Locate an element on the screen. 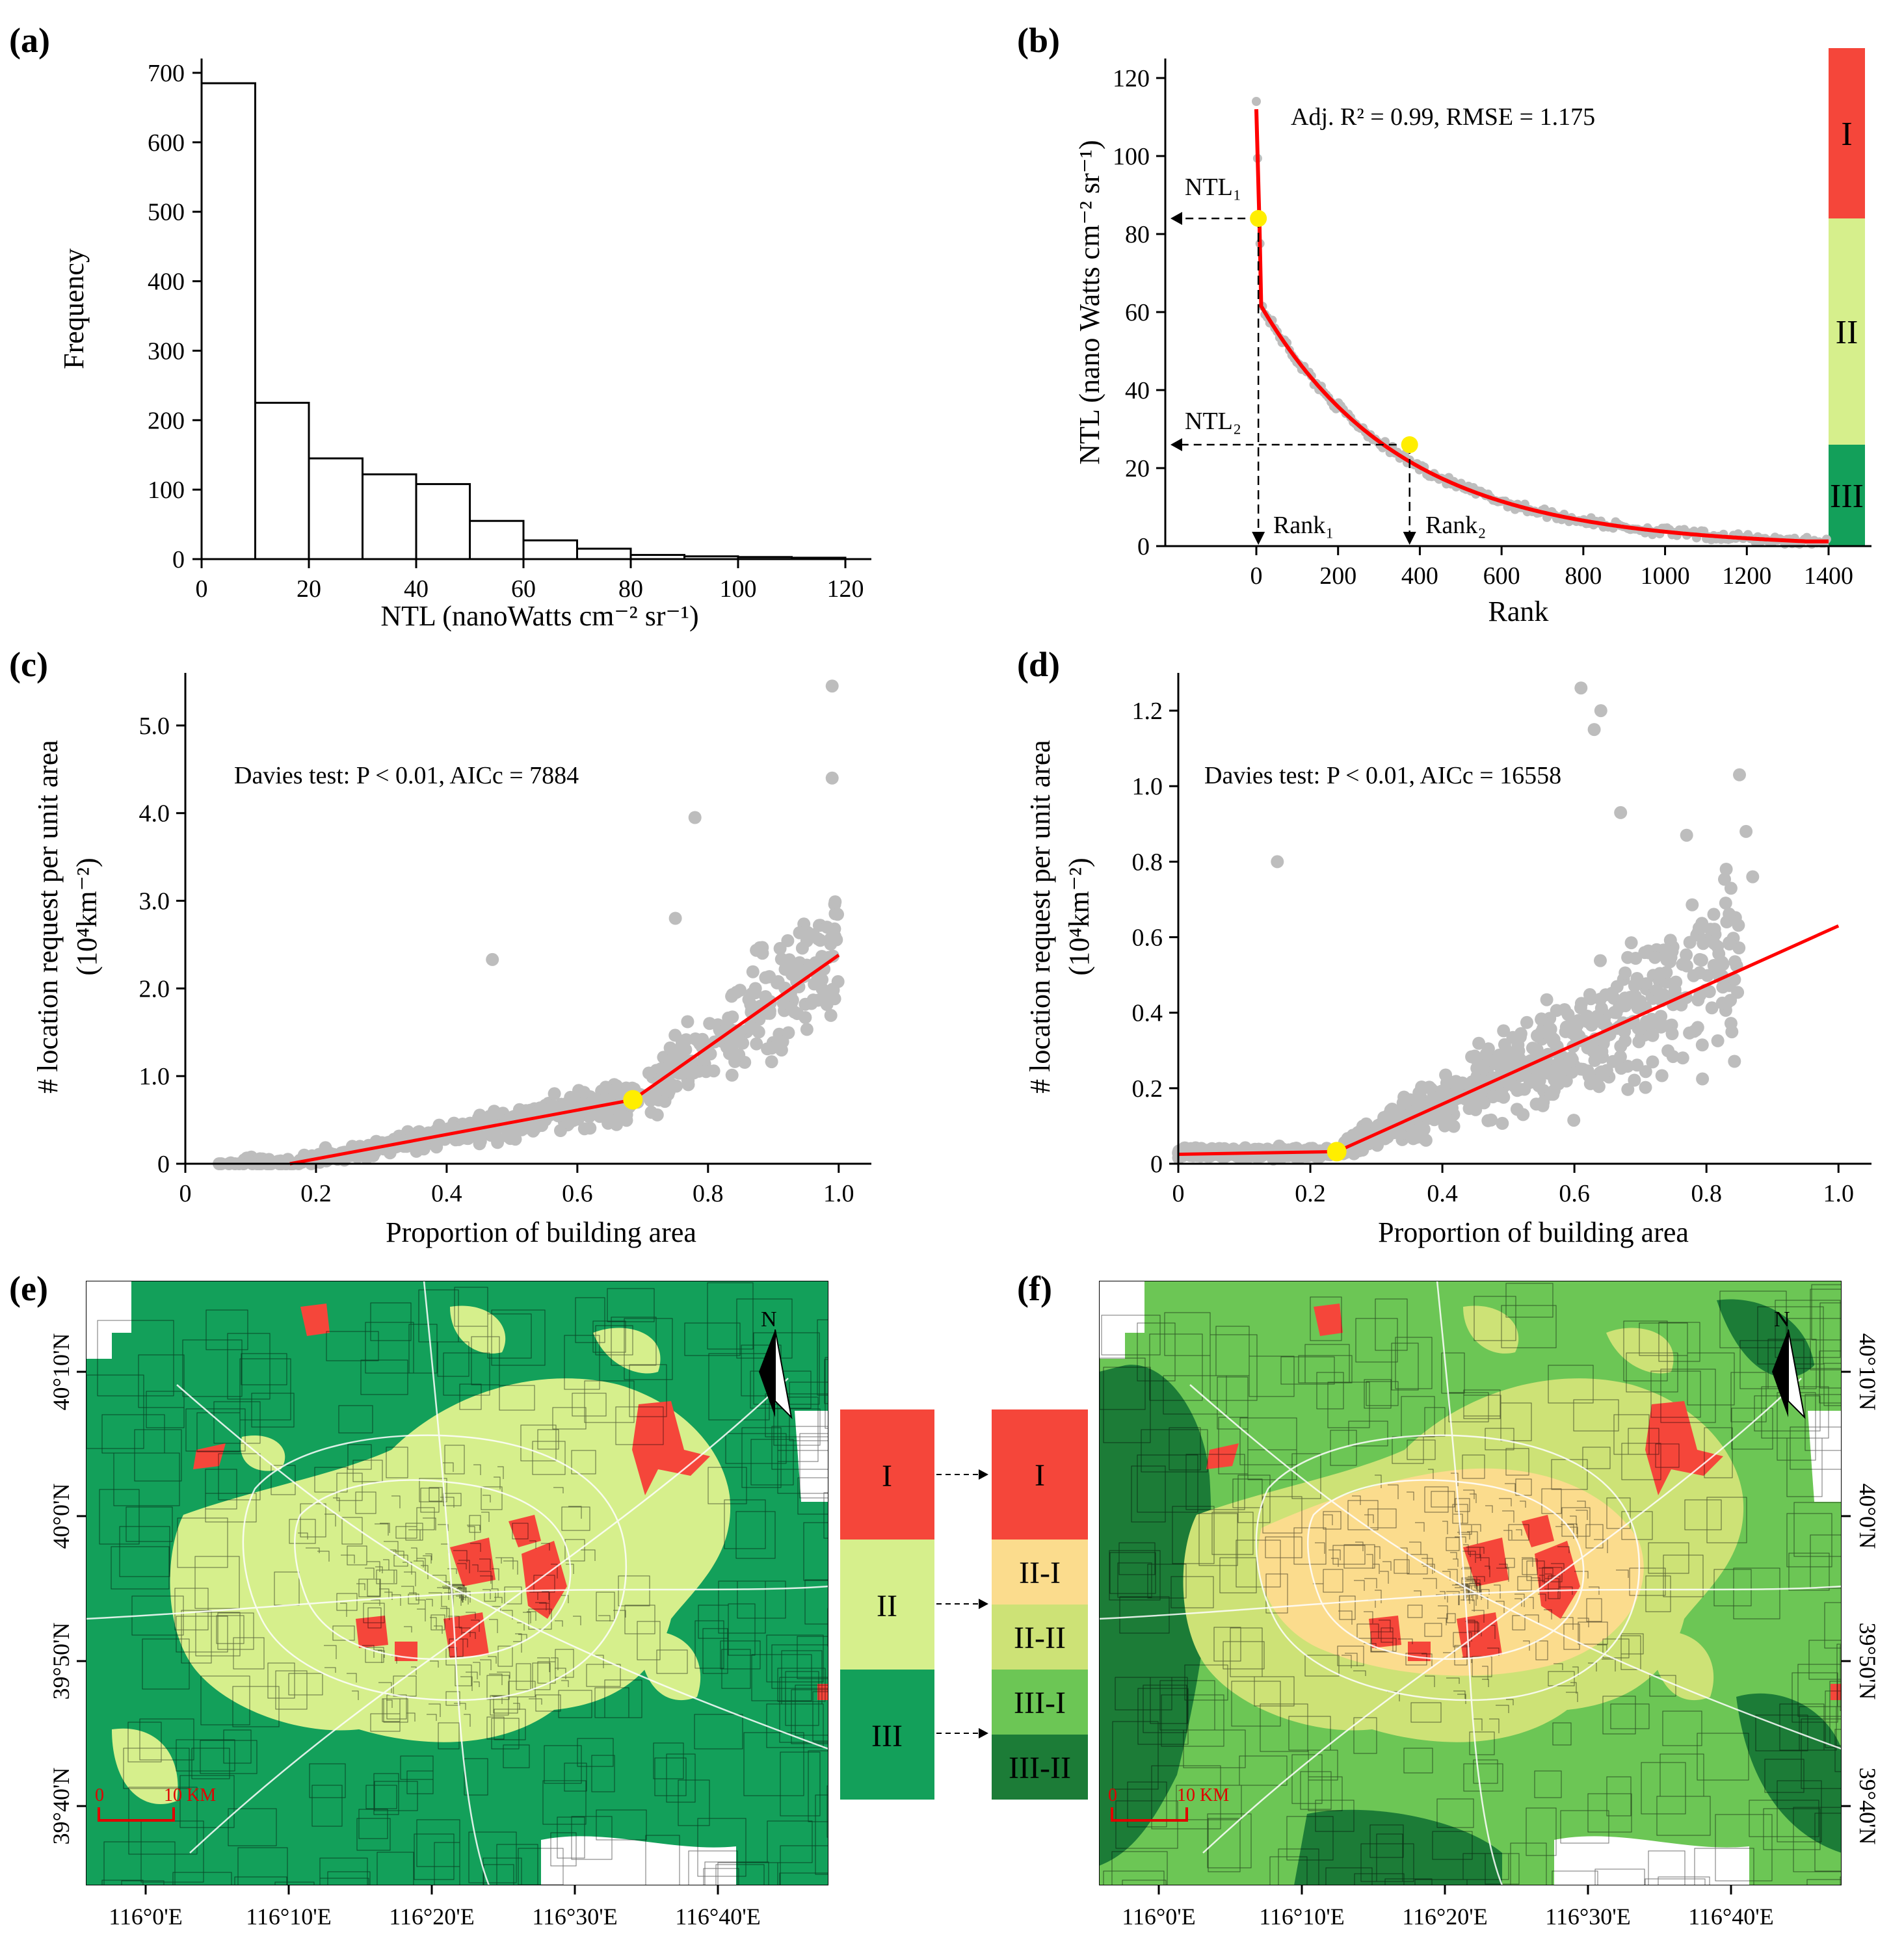 This screenshot has width=1904, height=1953. zone-label: III is located at coordinates (1847, 496).